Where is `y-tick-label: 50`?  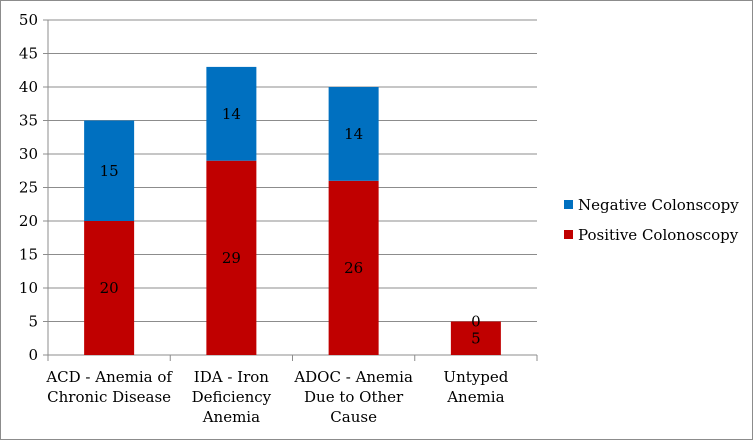
y-tick-label: 50 is located at coordinates (28, 20).